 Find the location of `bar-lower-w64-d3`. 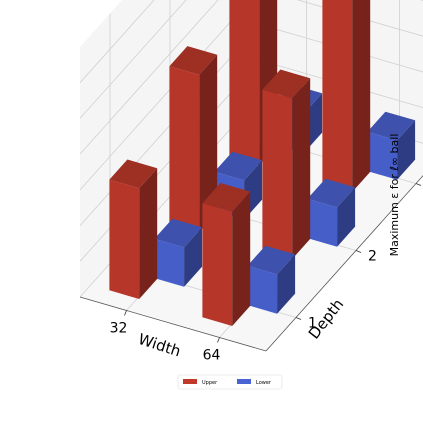

bar-lower-w64-d3 is located at coordinates (391, 145).